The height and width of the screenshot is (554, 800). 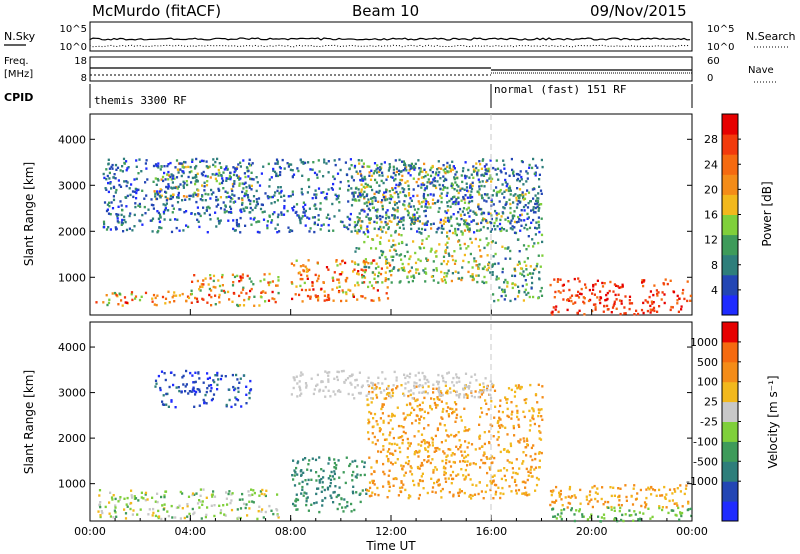 I want to click on power-colorbar-label: Power [dB], so click(x=767, y=213).